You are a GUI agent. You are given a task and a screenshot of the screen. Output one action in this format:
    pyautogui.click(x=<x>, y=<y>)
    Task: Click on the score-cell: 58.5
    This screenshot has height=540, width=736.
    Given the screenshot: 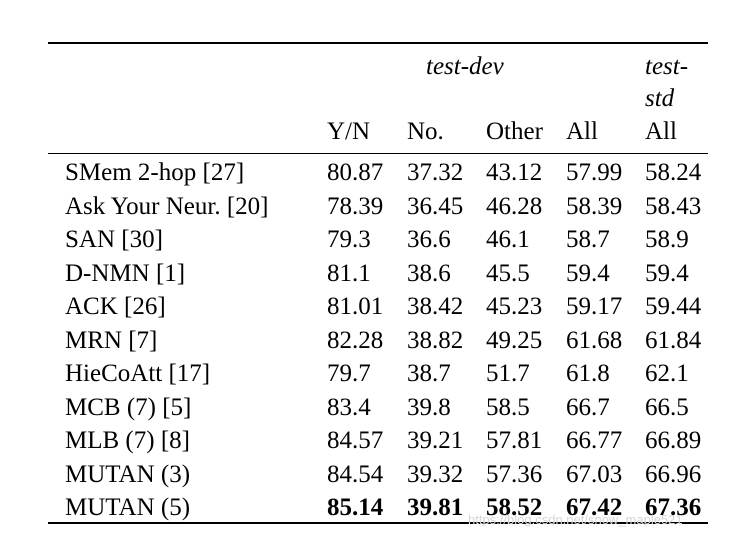 What is the action you would take?
    pyautogui.click(x=508, y=407)
    